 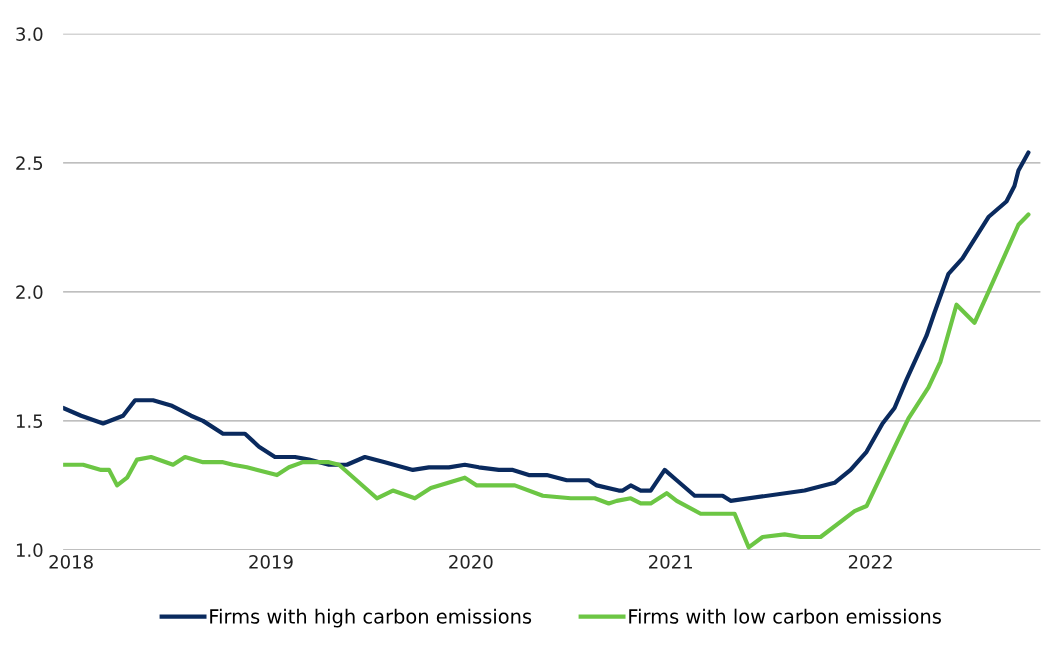 I want to click on y-tick-label: 1.0, so click(x=29, y=550).